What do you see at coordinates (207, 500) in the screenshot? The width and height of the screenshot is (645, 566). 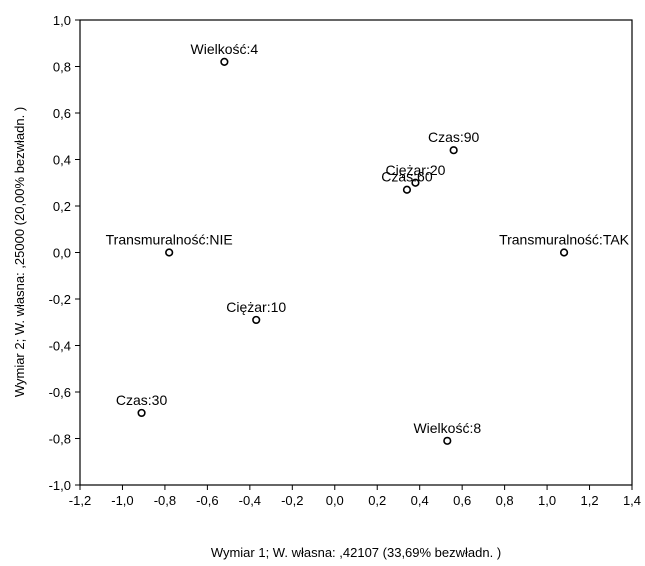 I see `x-tick-label: -0,6` at bounding box center [207, 500].